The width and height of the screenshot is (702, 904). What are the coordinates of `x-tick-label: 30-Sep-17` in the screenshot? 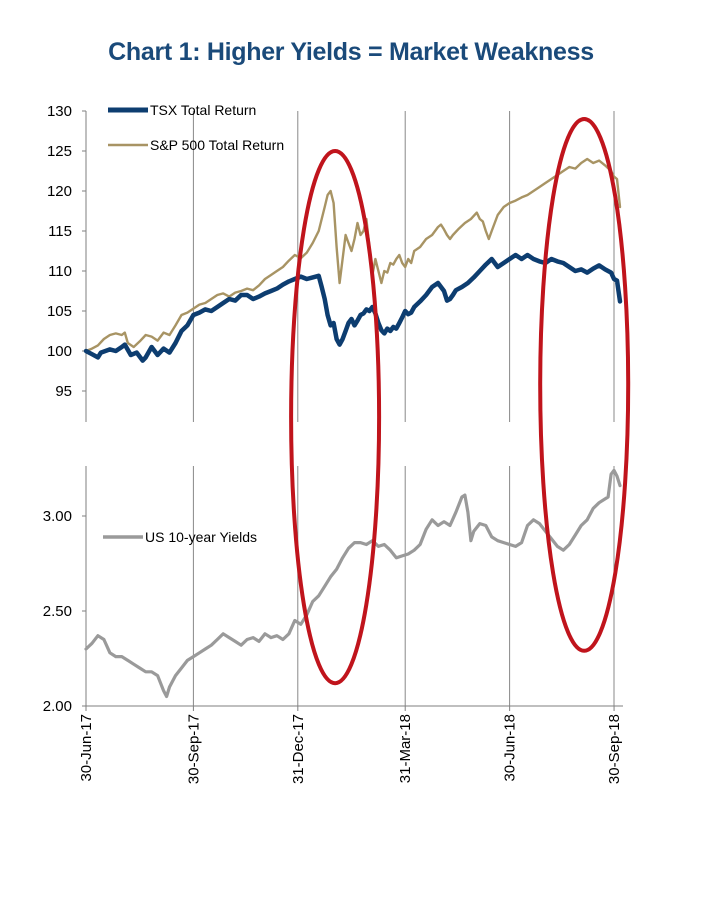 It's located at (193, 749).